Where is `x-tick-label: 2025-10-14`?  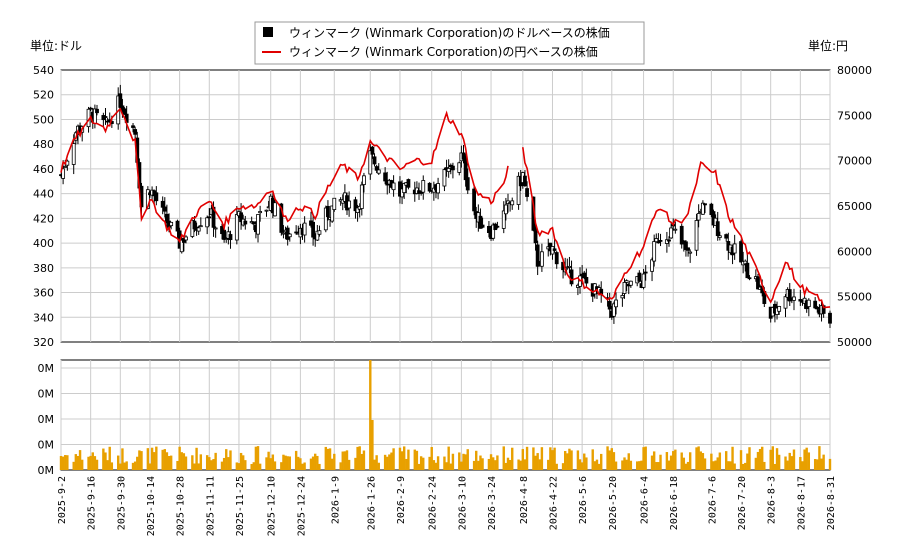 x-tick-label: 2025-10-14 is located at coordinates (151, 506).